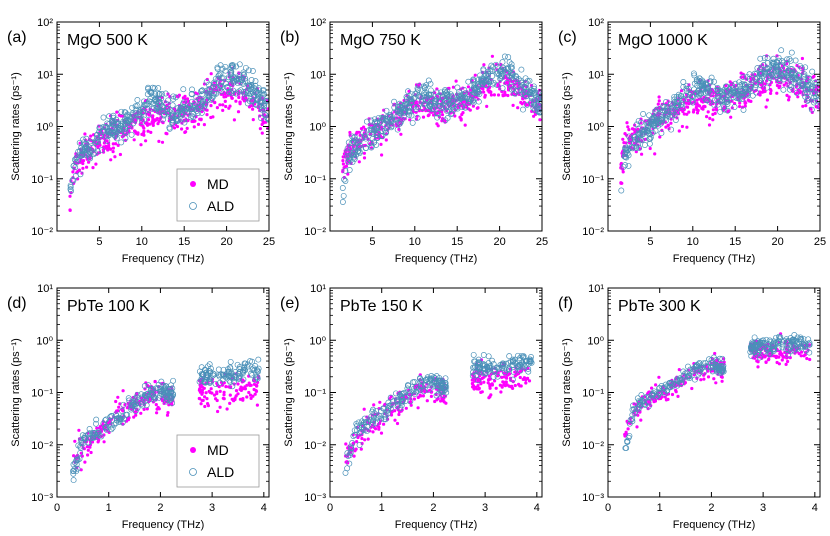 Image resolution: width=830 pixels, height=536 pixels. Describe the element at coordinates (142, 242) in the screenshot. I see `x-tick-label: 10` at that location.